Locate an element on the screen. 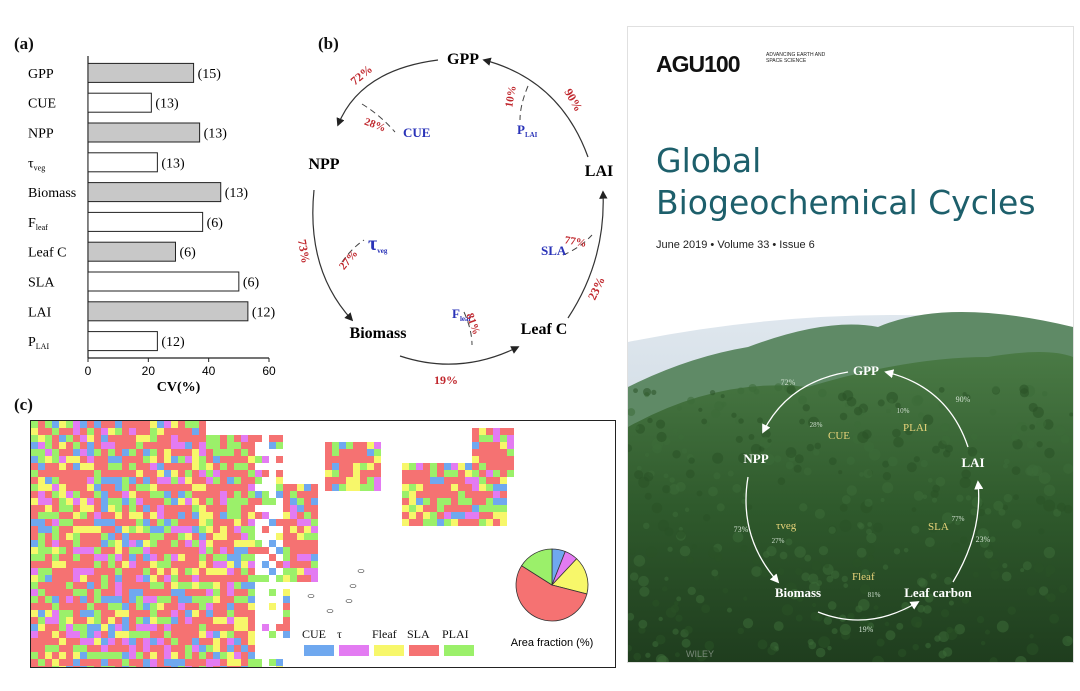 This screenshot has width=1080, height=691. panel-label-a: (a) is located at coordinates (24, 43).